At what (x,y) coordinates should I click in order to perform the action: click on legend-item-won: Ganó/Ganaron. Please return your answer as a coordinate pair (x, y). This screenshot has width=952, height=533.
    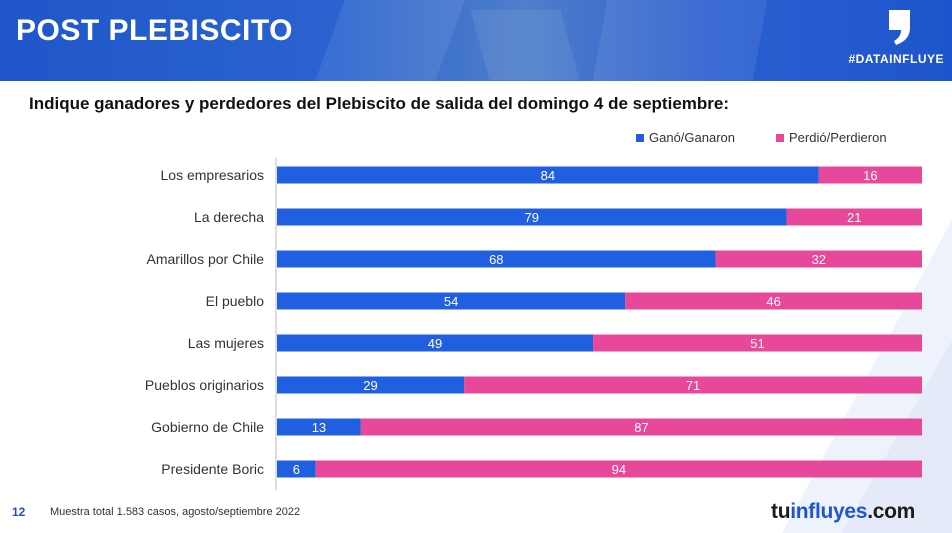
    Looking at the image, I should click on (685, 137).